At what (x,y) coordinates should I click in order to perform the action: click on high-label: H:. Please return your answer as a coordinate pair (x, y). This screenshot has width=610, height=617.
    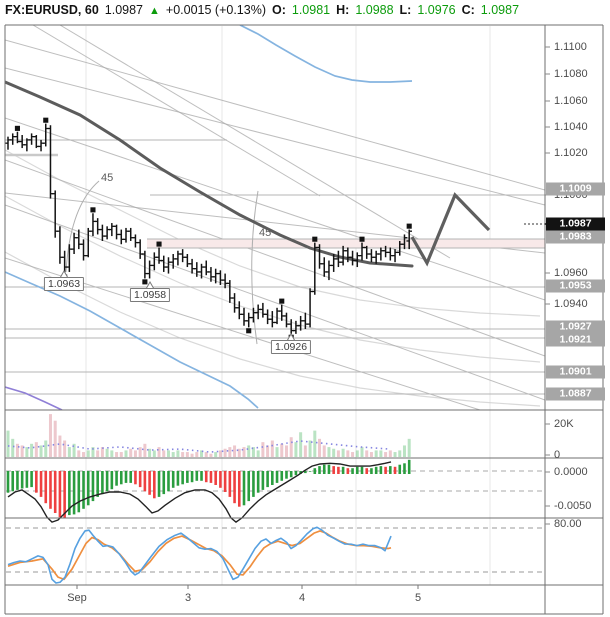
    Looking at the image, I should click on (343, 10).